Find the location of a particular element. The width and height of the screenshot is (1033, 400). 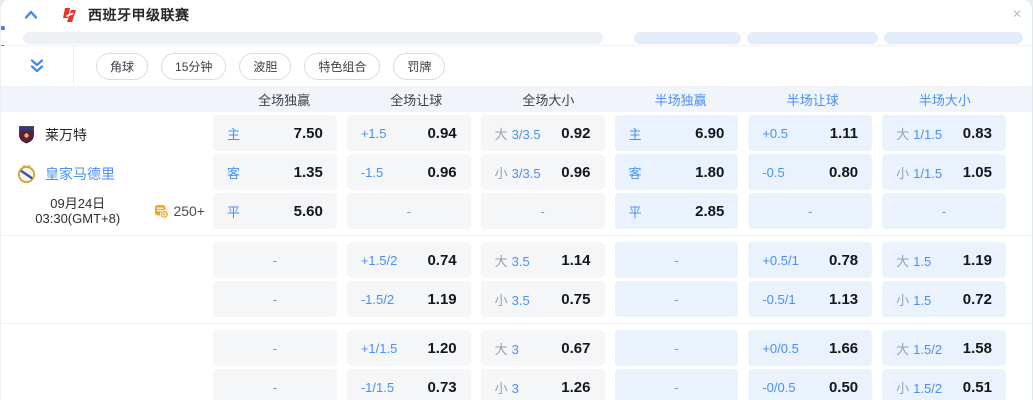

odds-cell: +1.5/2 0.74 is located at coordinates (408, 260).